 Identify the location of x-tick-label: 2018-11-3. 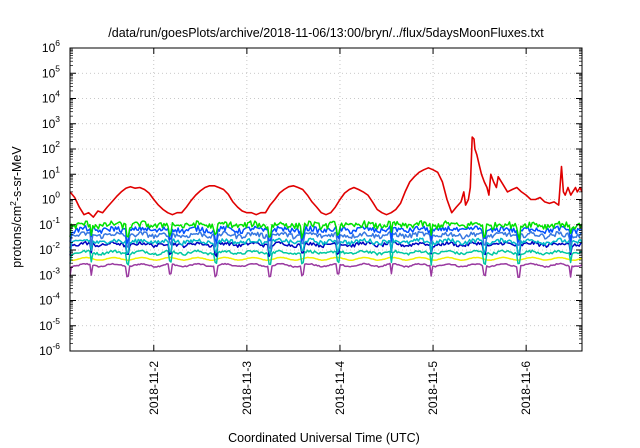
(247, 388).